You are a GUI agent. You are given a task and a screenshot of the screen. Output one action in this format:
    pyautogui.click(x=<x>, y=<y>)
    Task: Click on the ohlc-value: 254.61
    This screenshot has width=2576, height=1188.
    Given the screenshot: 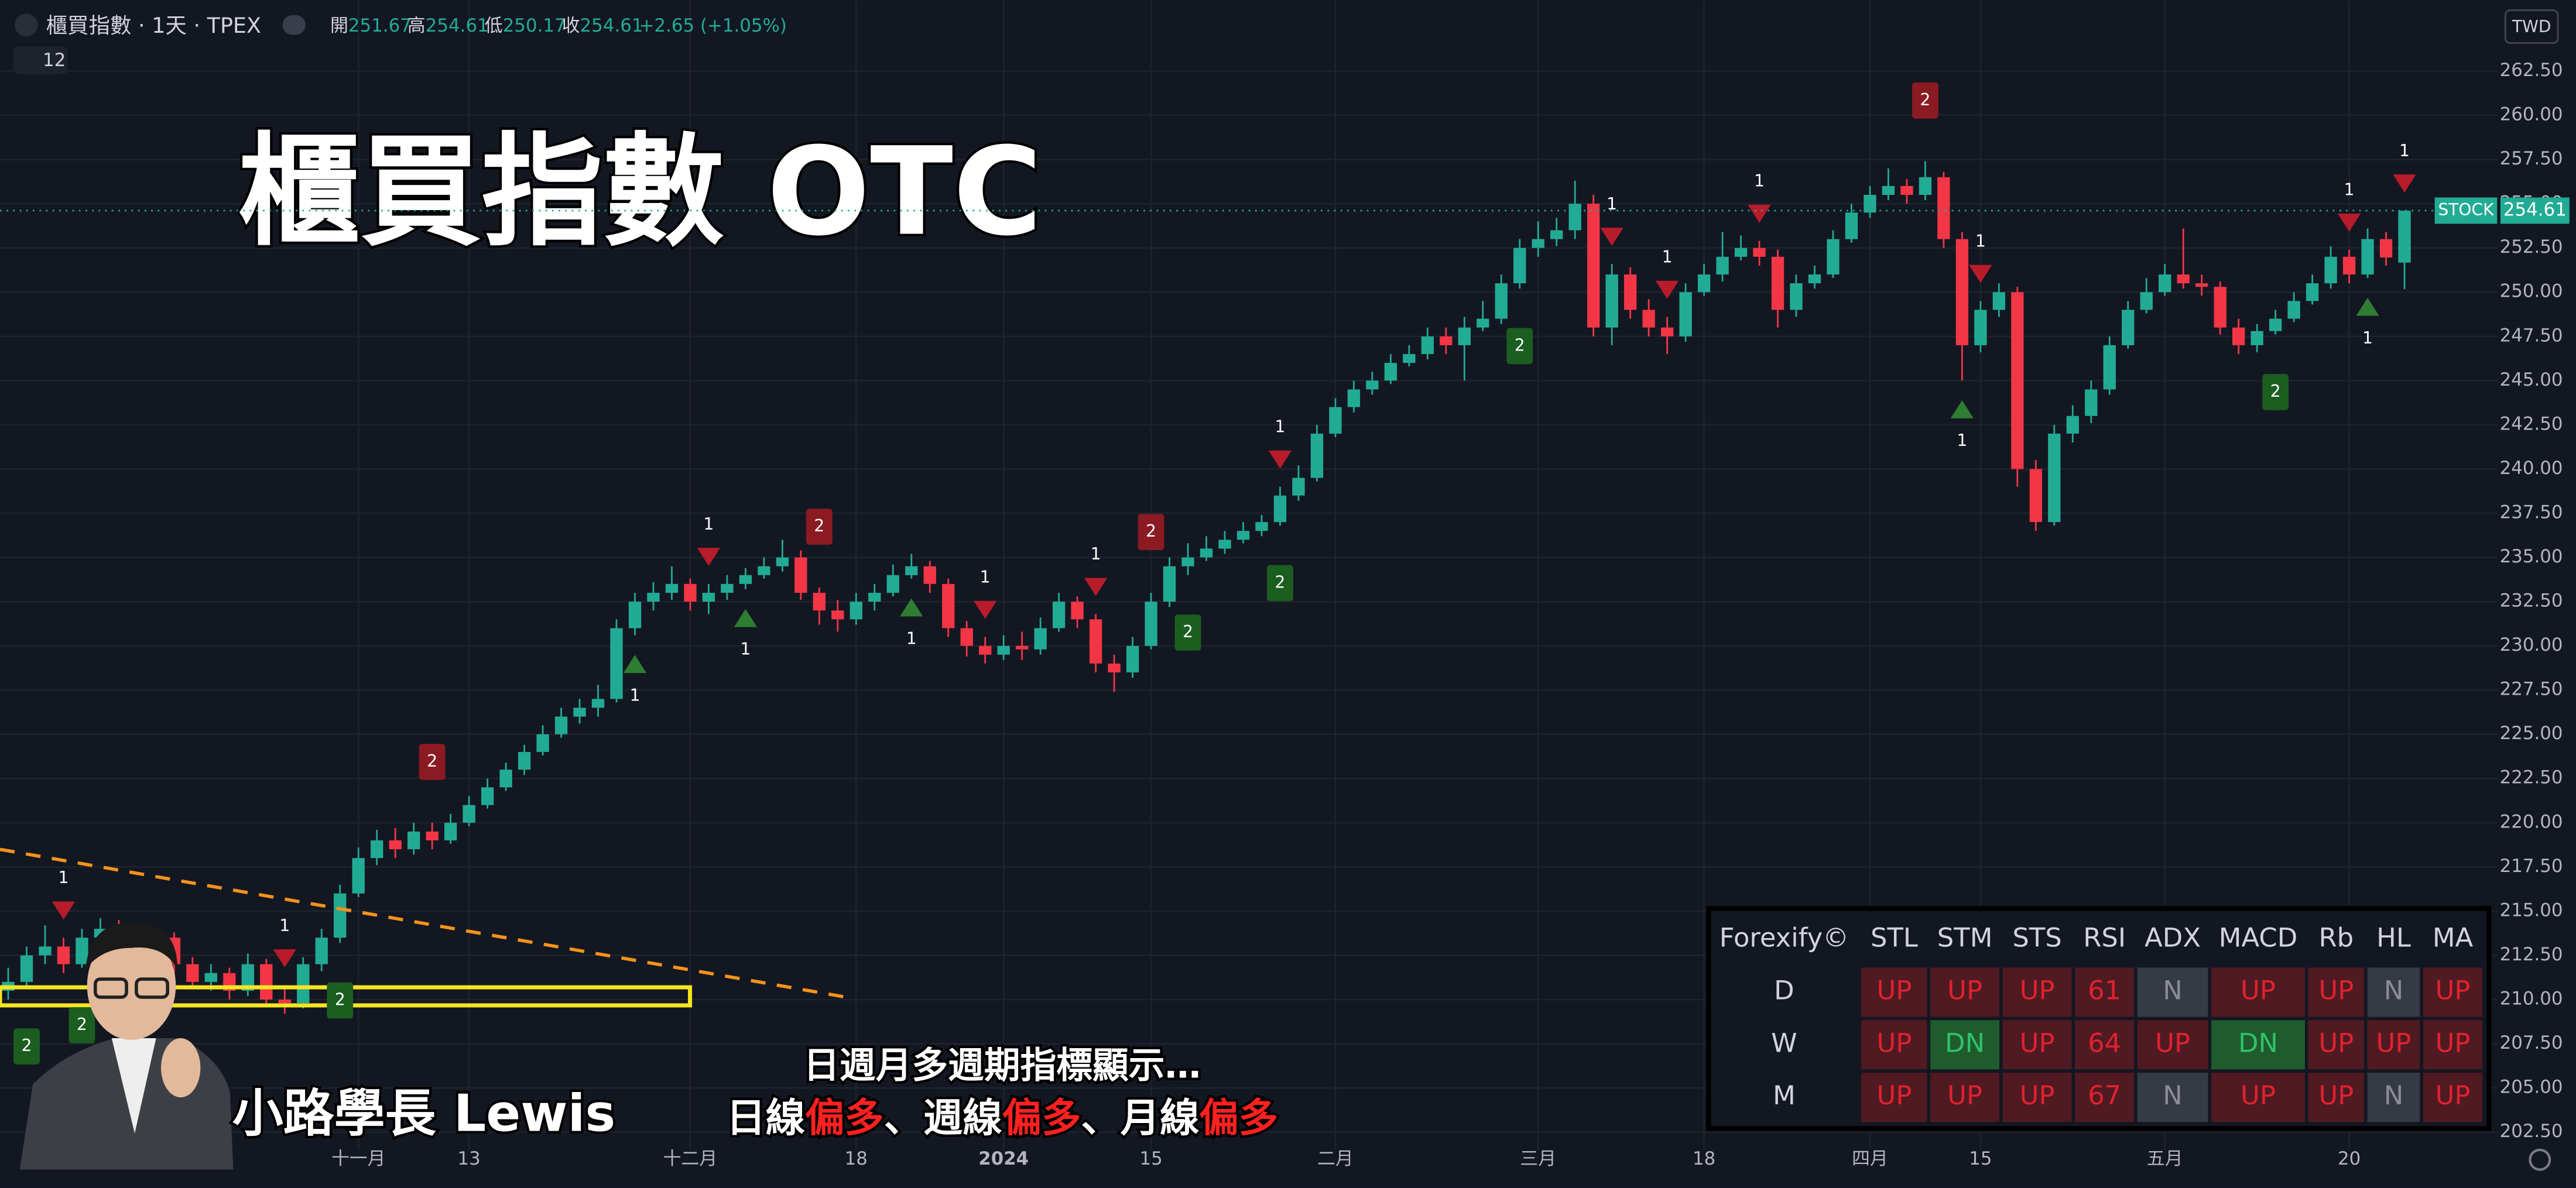 What is the action you would take?
    pyautogui.click(x=611, y=25)
    